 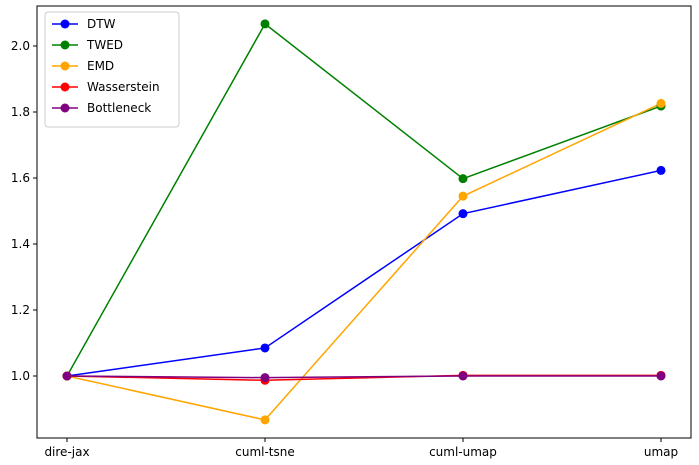 I want to click on y-tick-label: 2.0, so click(x=20, y=46).